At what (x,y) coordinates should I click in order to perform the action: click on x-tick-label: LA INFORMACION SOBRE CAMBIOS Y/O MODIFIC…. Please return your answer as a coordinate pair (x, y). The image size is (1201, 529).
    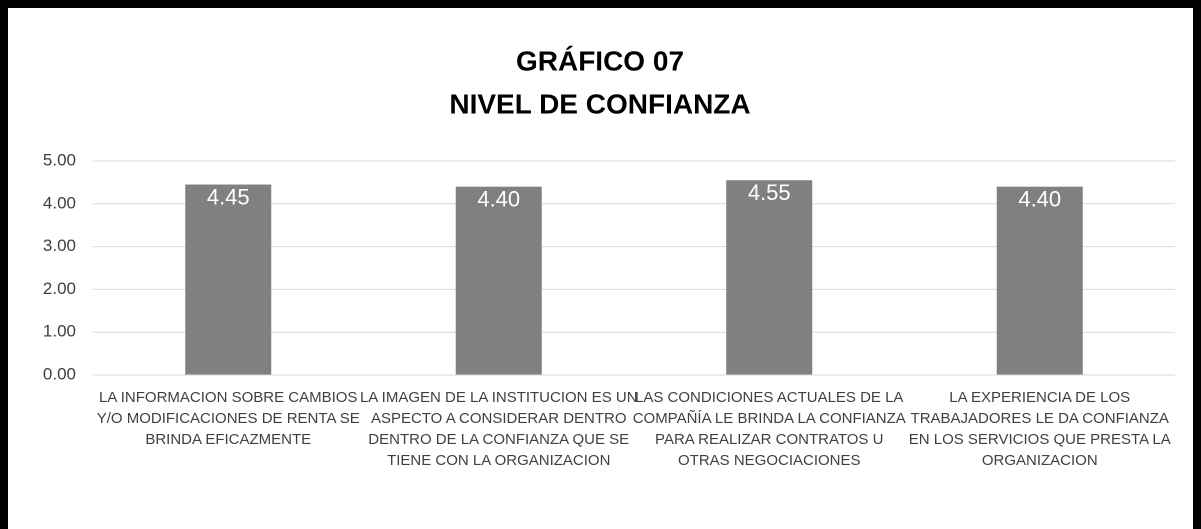
    Looking at the image, I should click on (228, 418).